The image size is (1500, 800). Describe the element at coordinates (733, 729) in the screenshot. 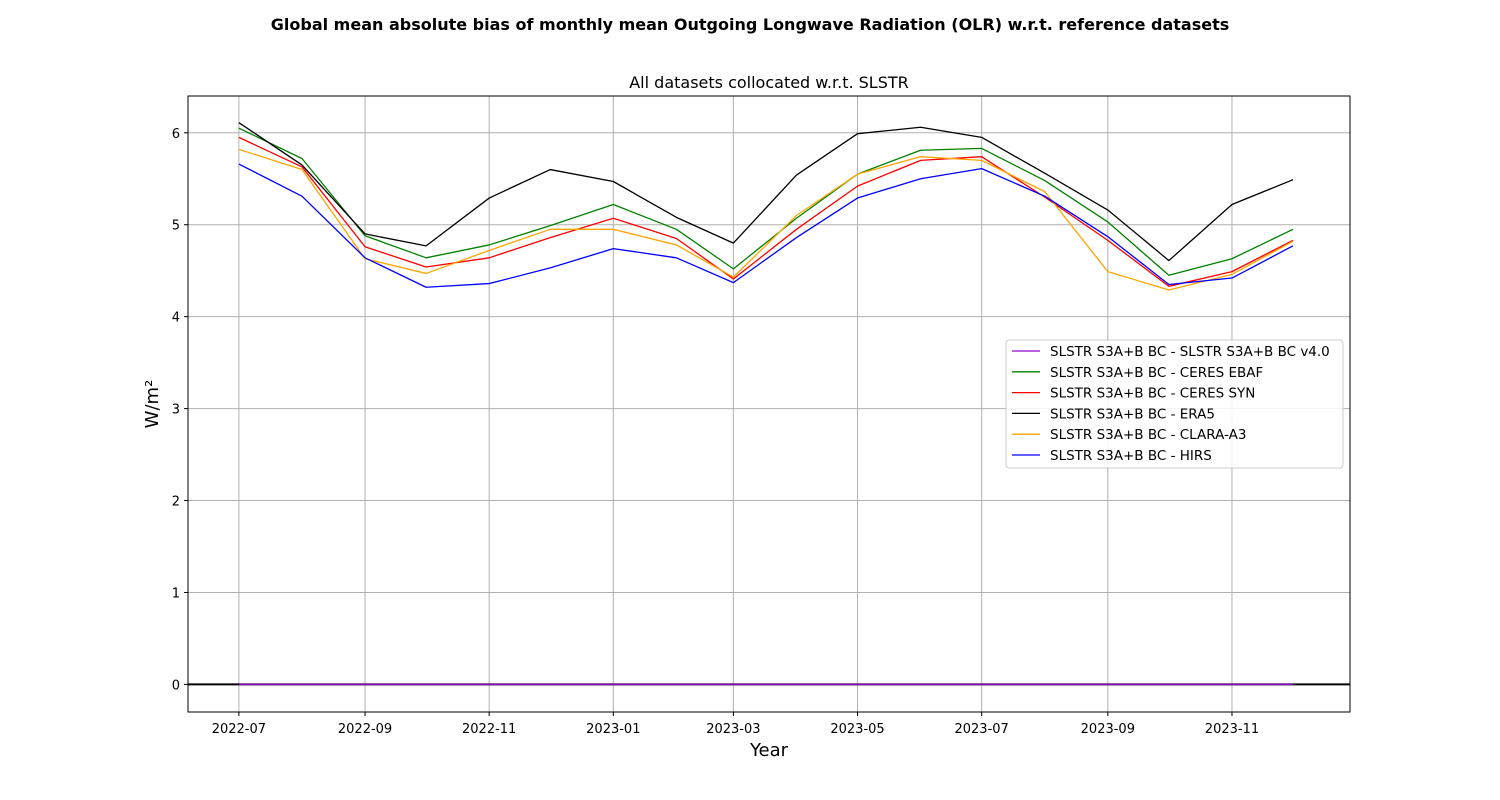

I see `x-tick-label: 2023-03` at that location.